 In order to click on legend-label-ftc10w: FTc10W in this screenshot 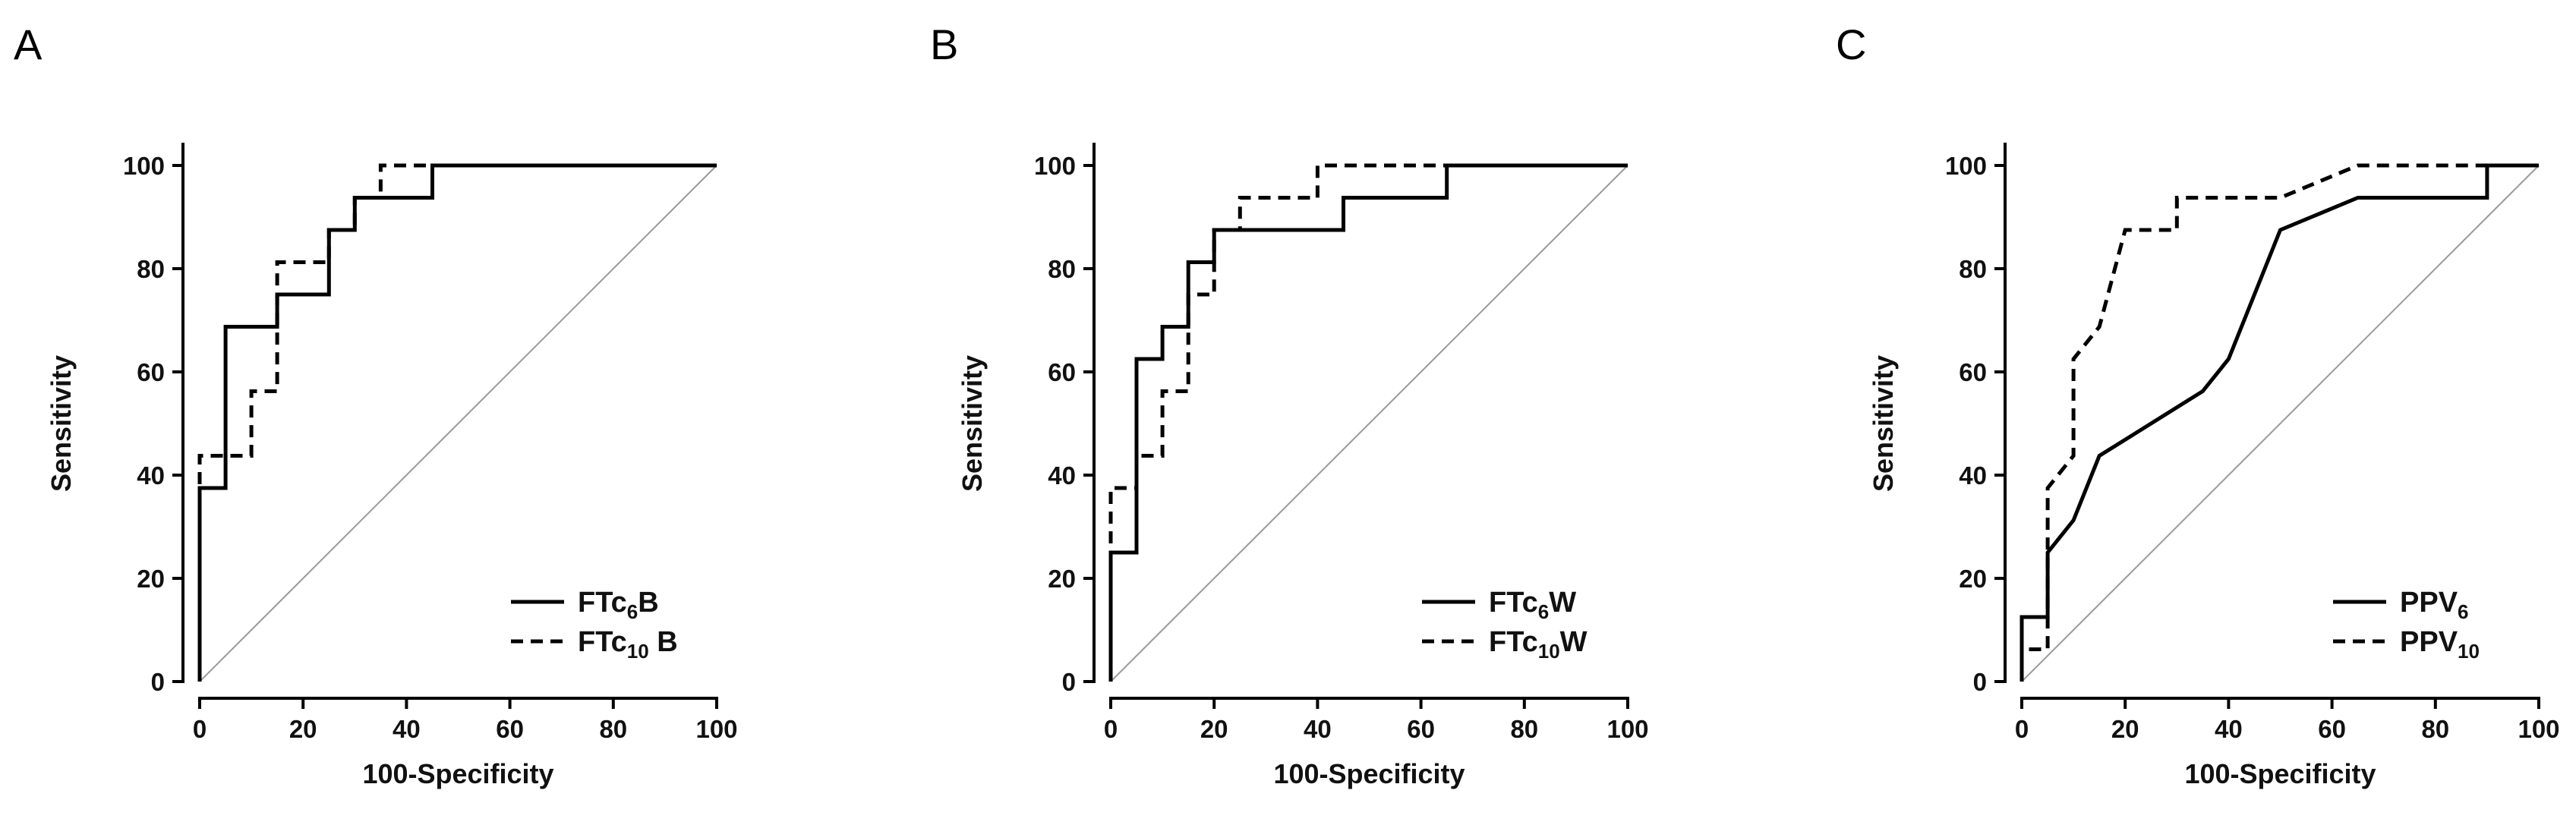, I will do `click(1538, 644)`.